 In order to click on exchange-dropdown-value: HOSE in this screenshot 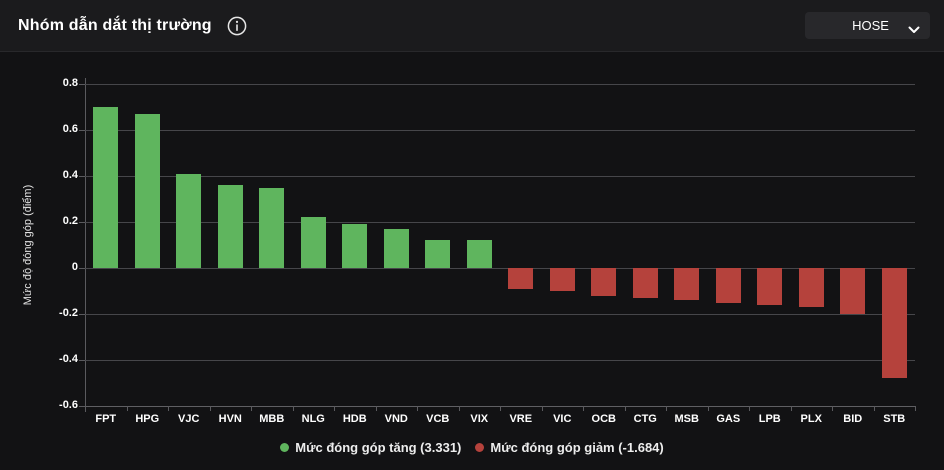, I will do `click(870, 25)`.